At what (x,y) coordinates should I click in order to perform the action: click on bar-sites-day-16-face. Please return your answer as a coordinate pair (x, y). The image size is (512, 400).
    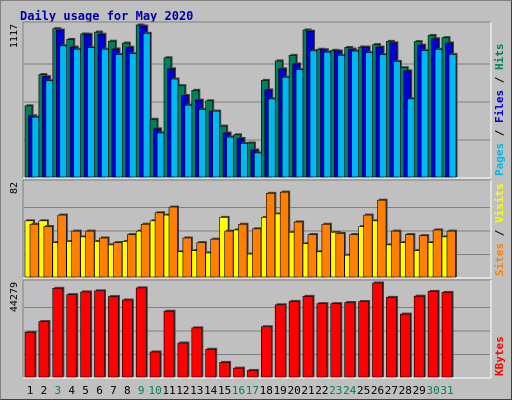
    Looking at the image, I should click on (243, 250).